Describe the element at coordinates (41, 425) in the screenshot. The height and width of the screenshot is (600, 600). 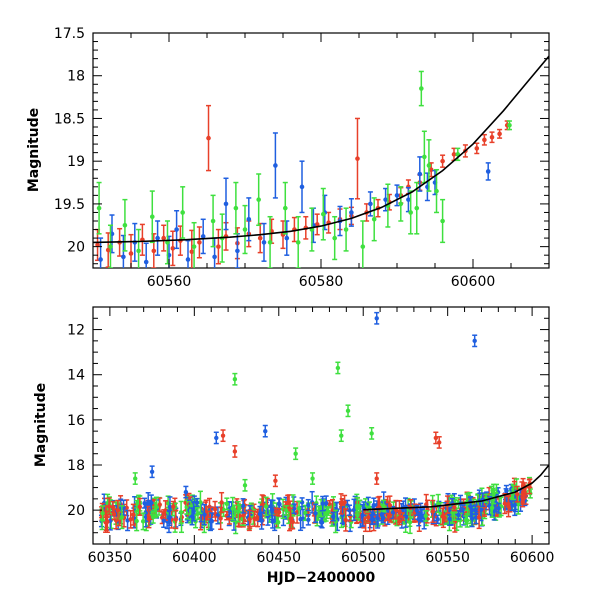
I see `bottom-y-axis-label: Magnitude` at that location.